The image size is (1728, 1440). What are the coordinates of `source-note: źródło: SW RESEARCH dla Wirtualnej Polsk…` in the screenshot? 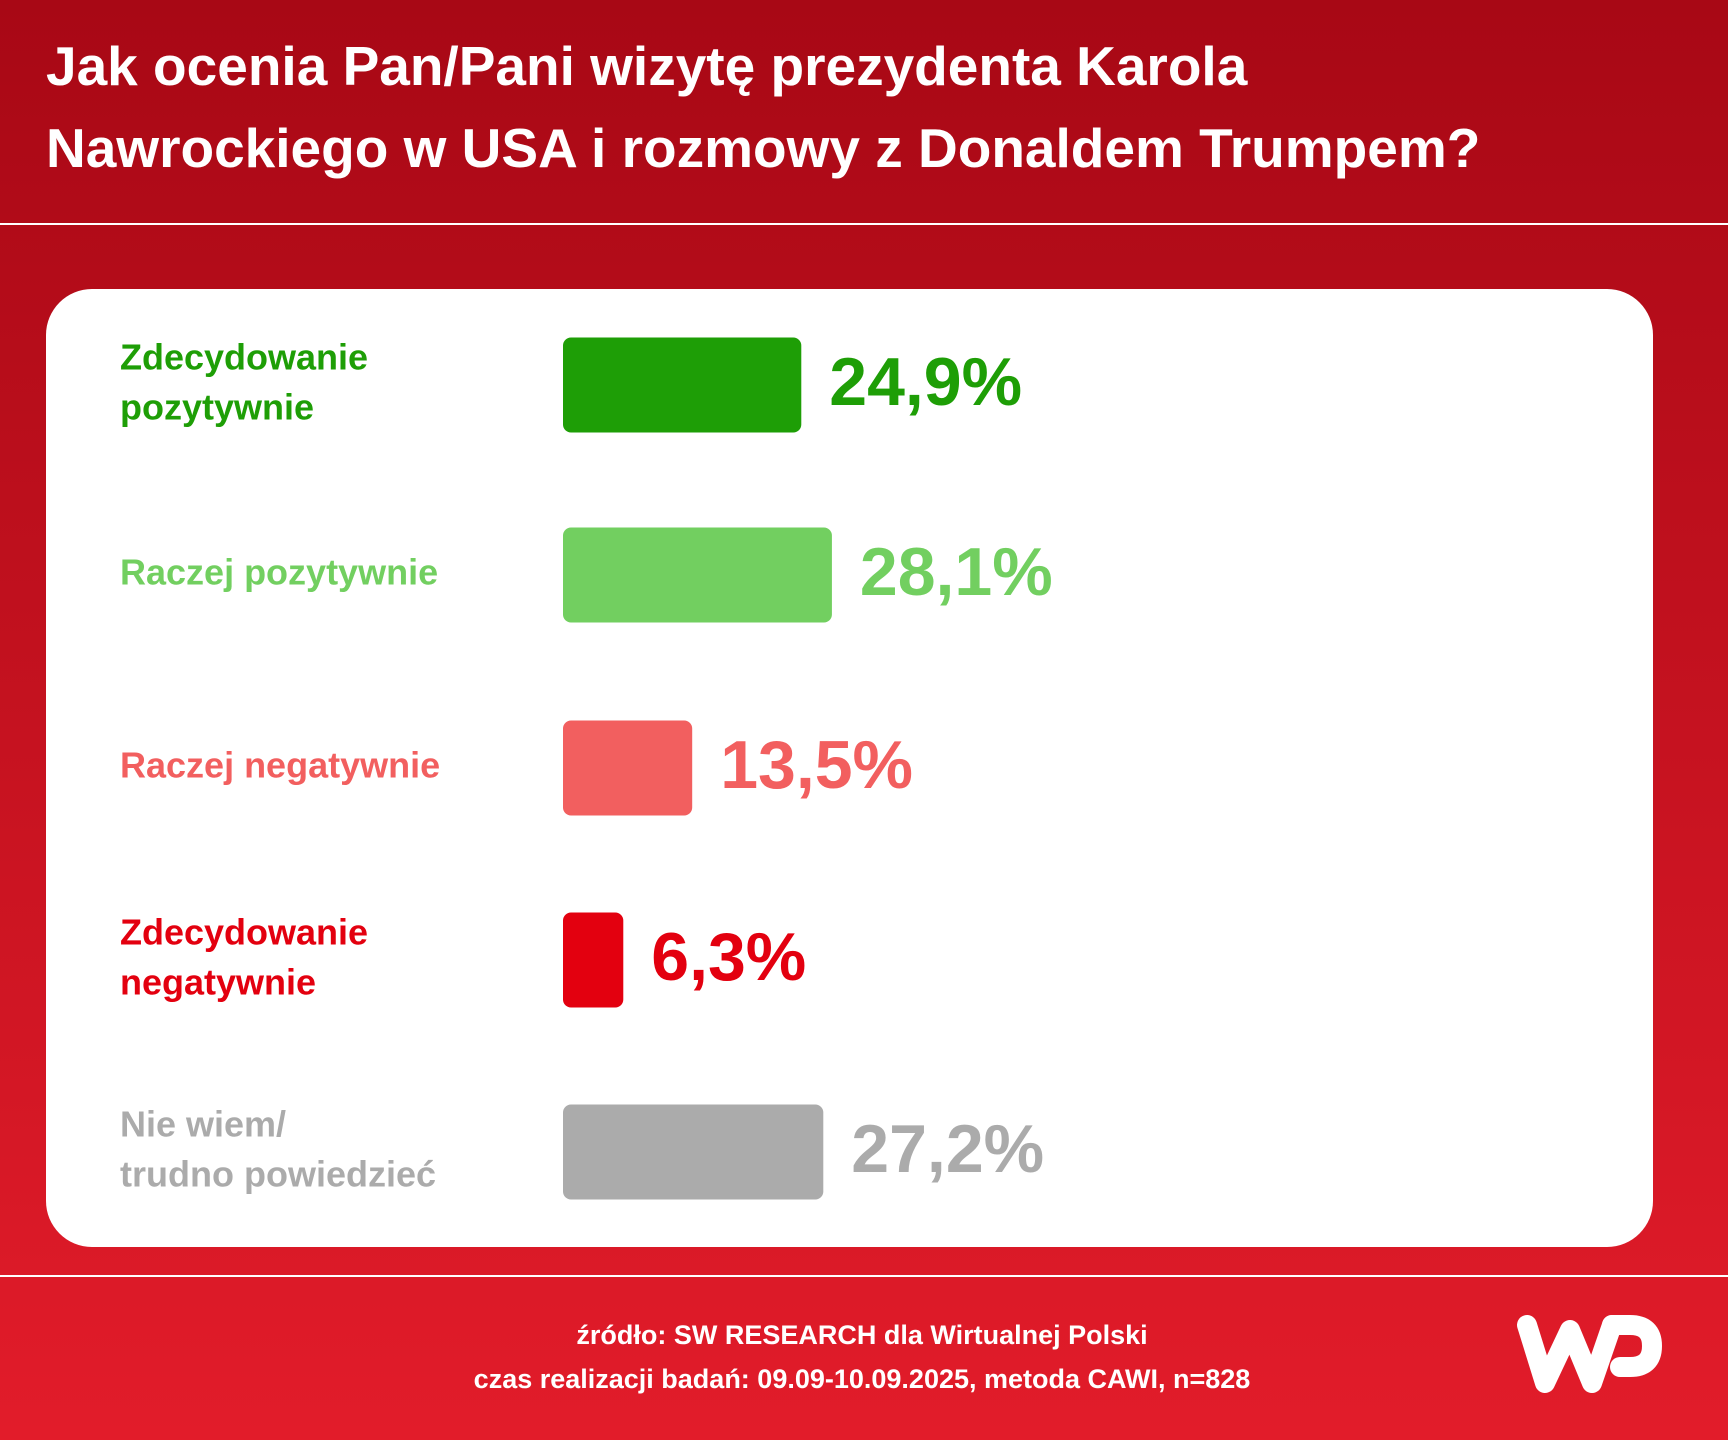 It's located at (861, 1335).